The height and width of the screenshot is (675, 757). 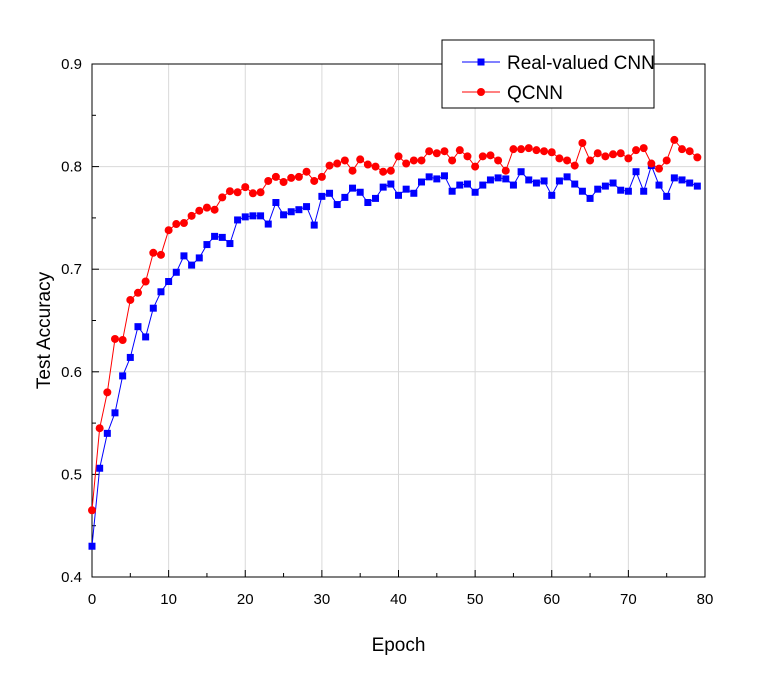 What do you see at coordinates (398, 599) in the screenshot?
I see `x-tick-label: 40` at bounding box center [398, 599].